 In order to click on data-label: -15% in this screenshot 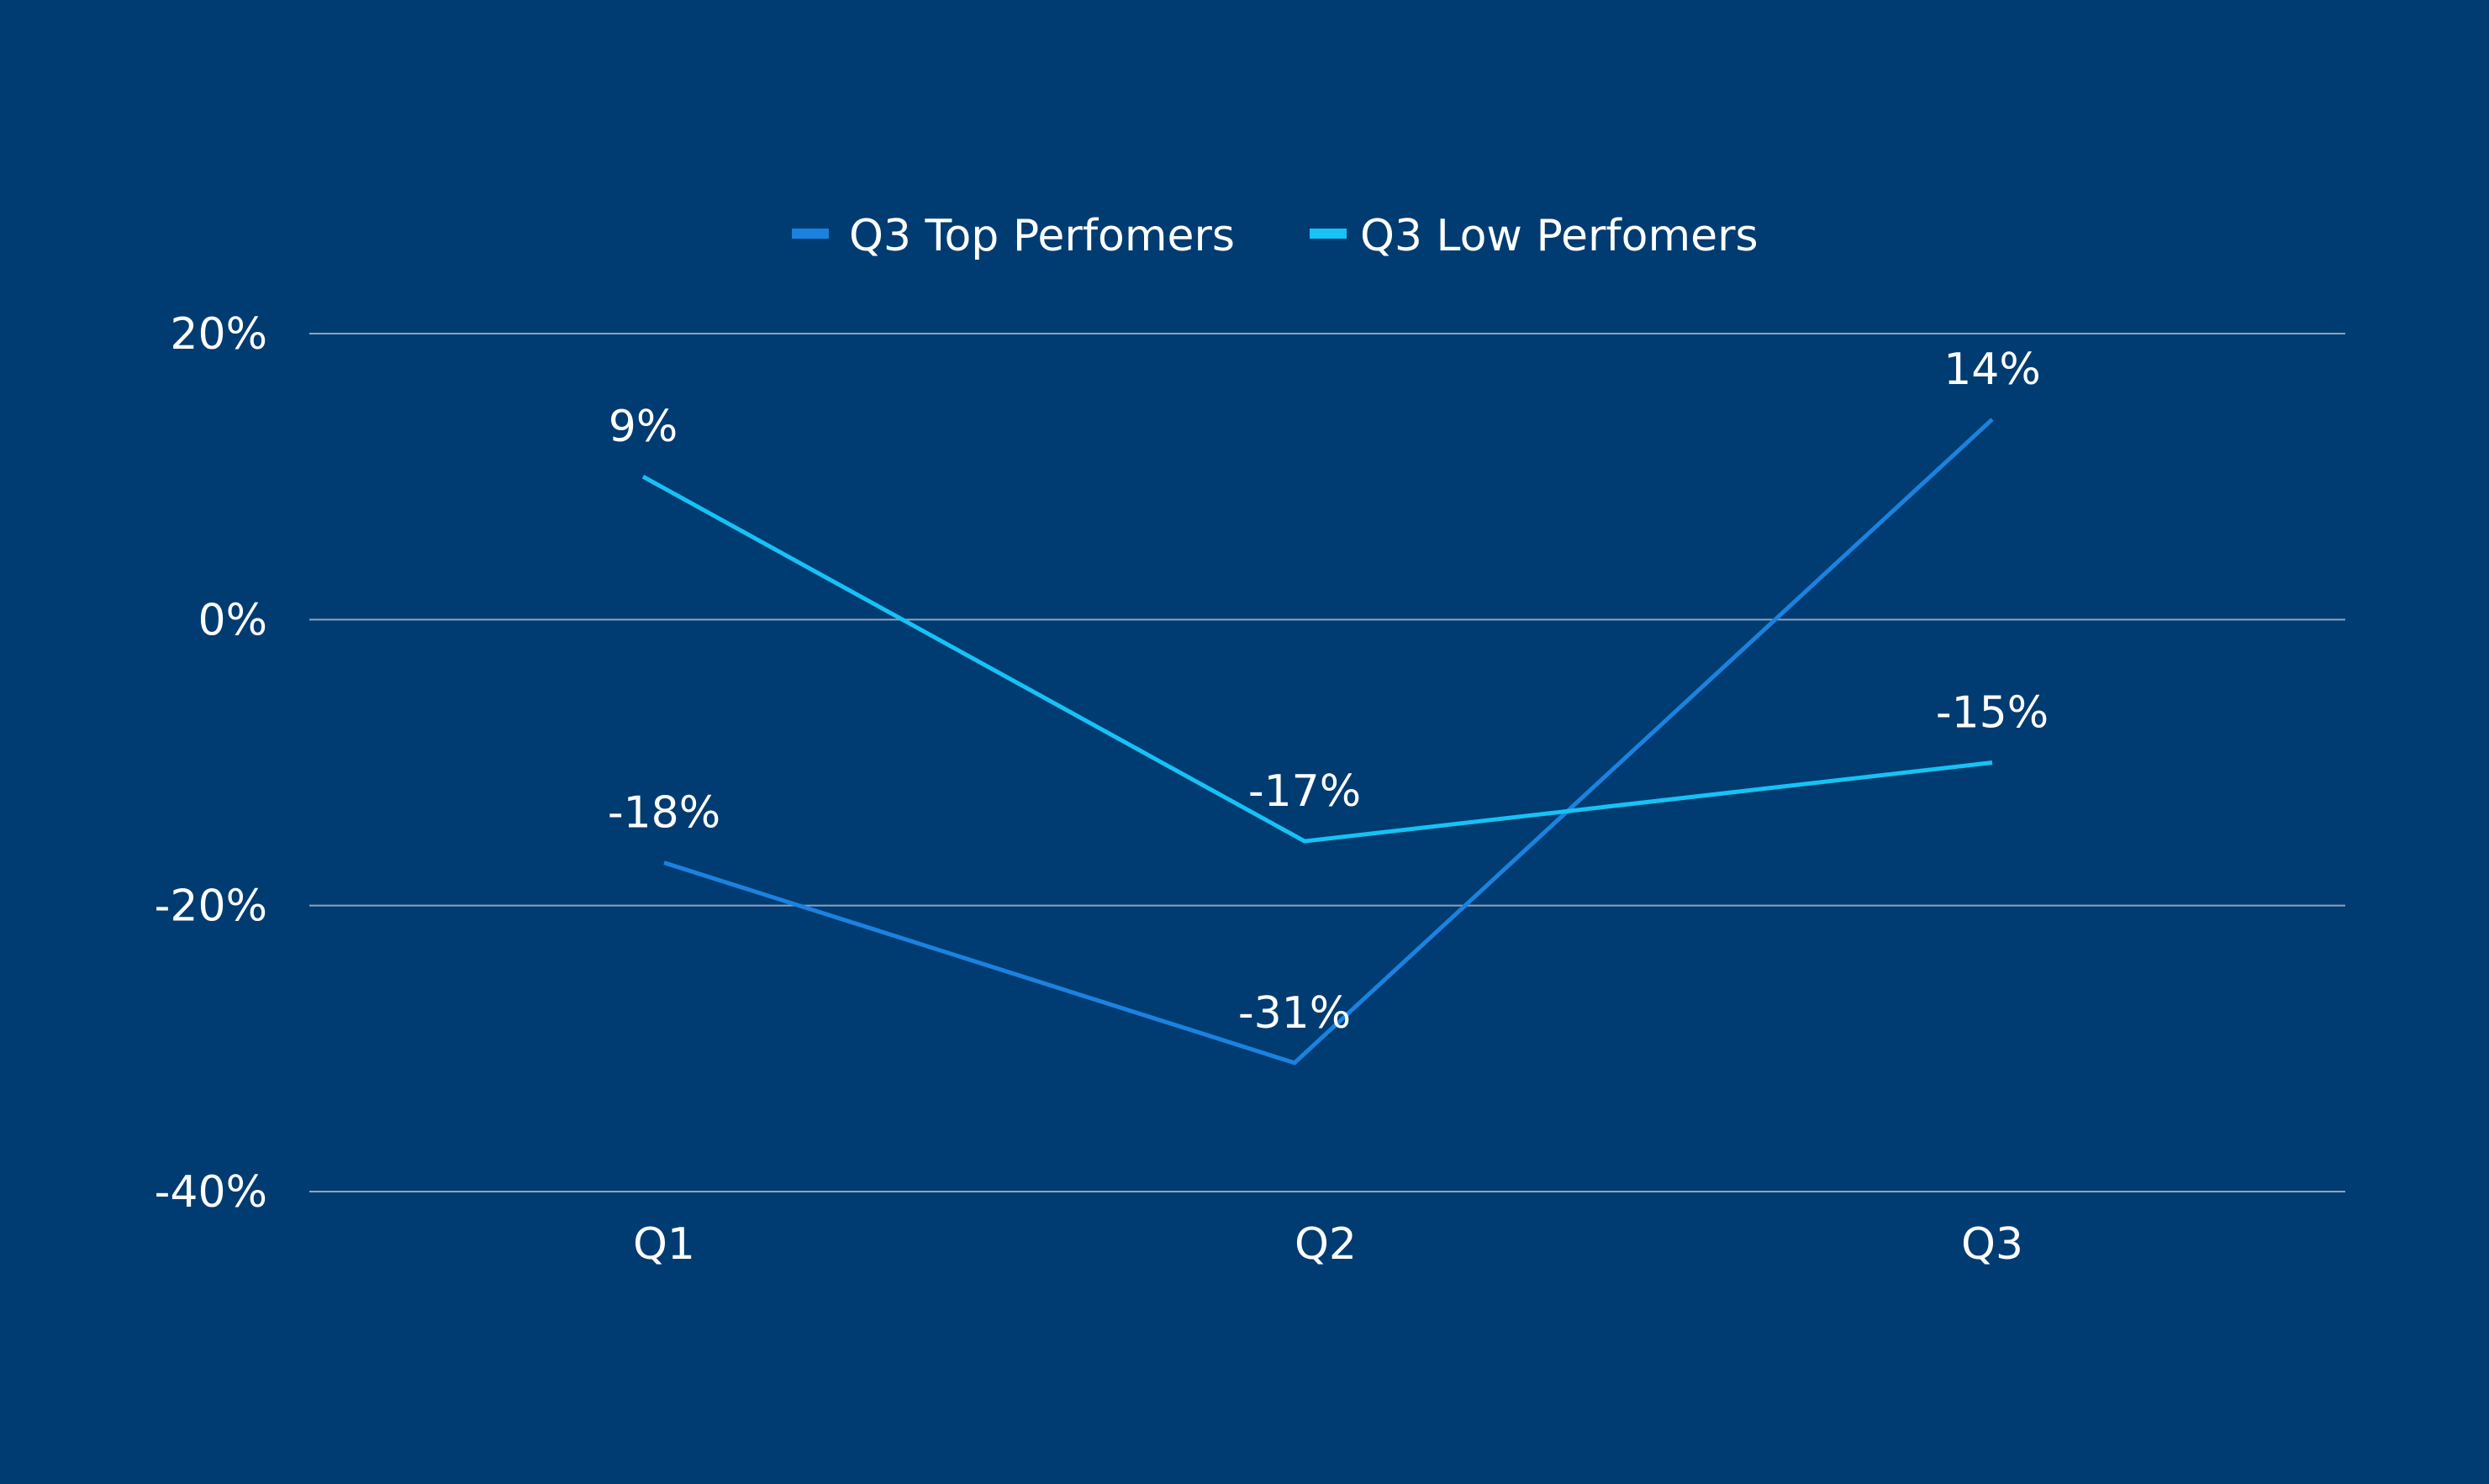, I will do `click(1992, 713)`.